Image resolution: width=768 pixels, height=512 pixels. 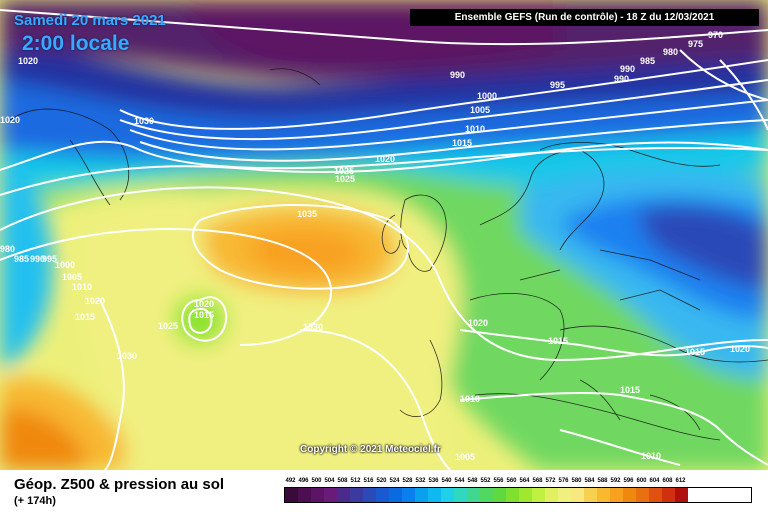 I want to click on scale-tick: 496, so click(x=303, y=481).